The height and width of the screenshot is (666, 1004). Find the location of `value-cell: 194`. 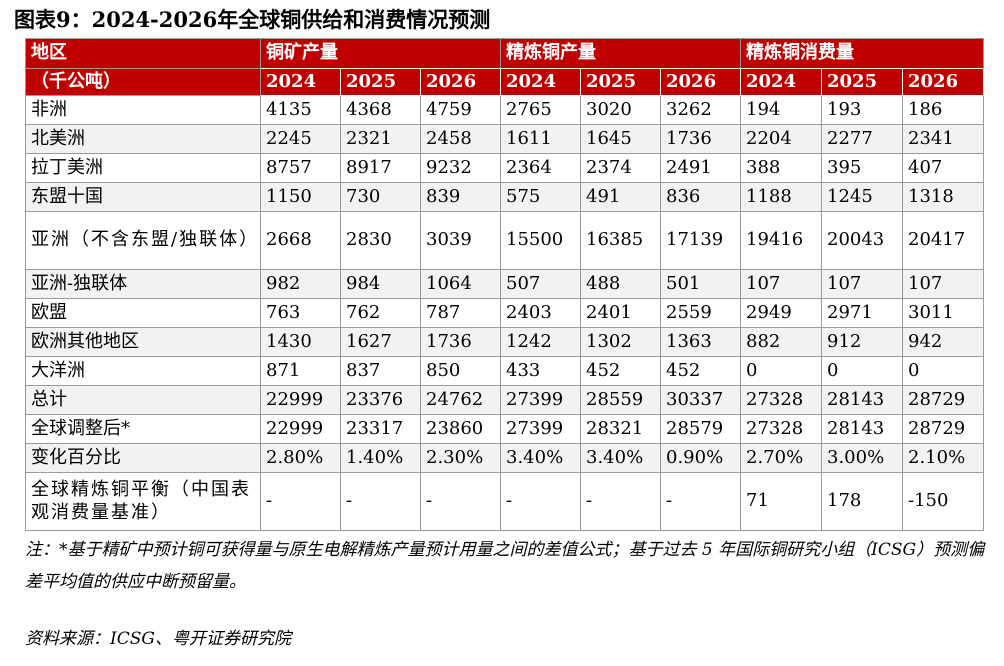

value-cell: 194 is located at coordinates (781, 110).